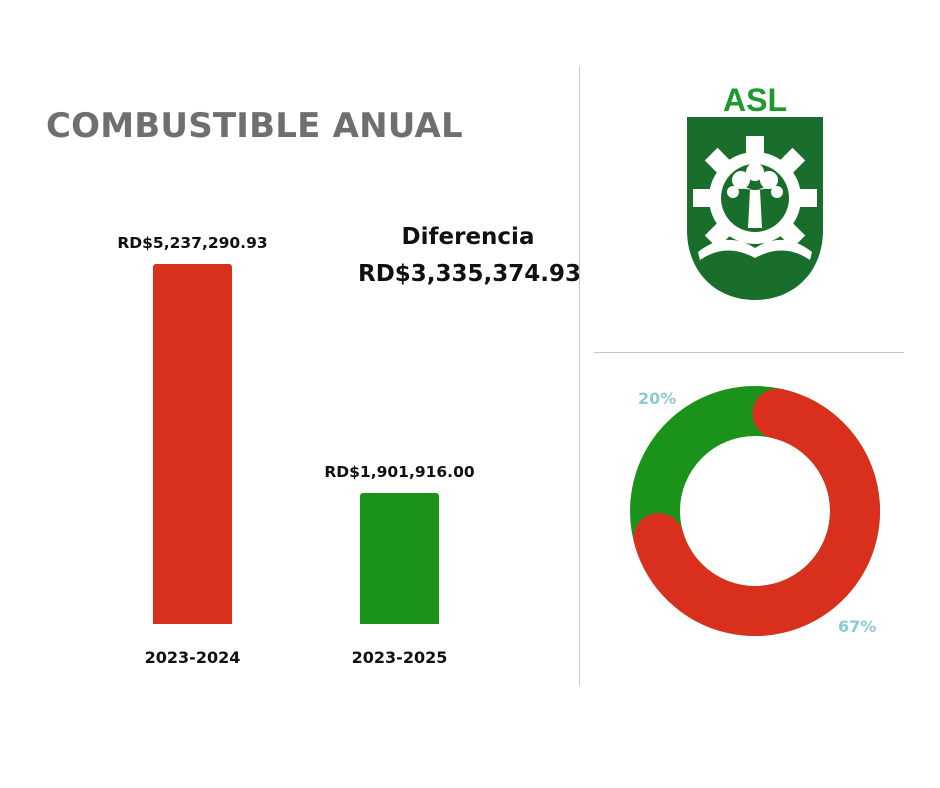 Image resolution: width=940 pixels, height=788 pixels. I want to click on donut-segment-red, so click(755, 511).